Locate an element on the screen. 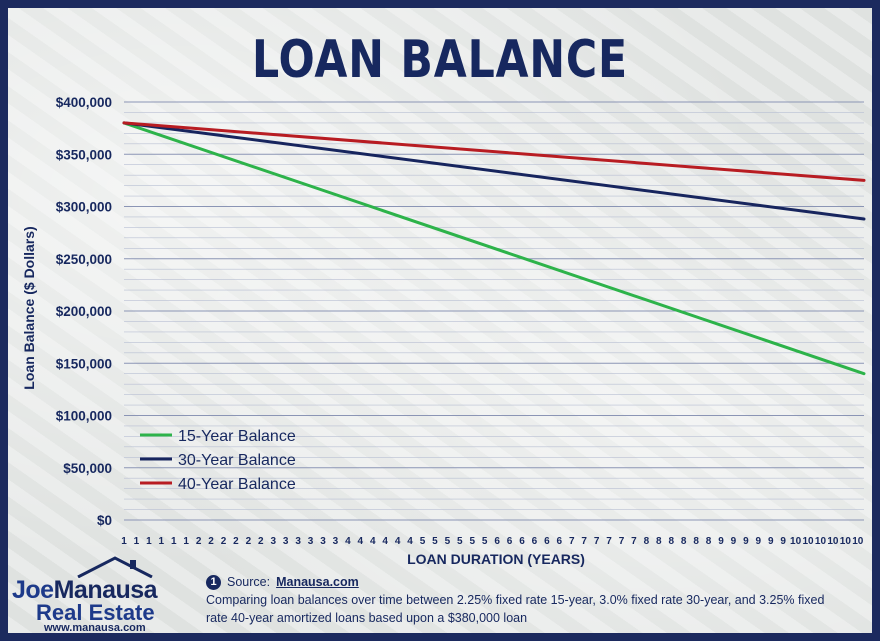 The image size is (880, 641). y-tick-label: $50,000 is located at coordinates (87, 468).